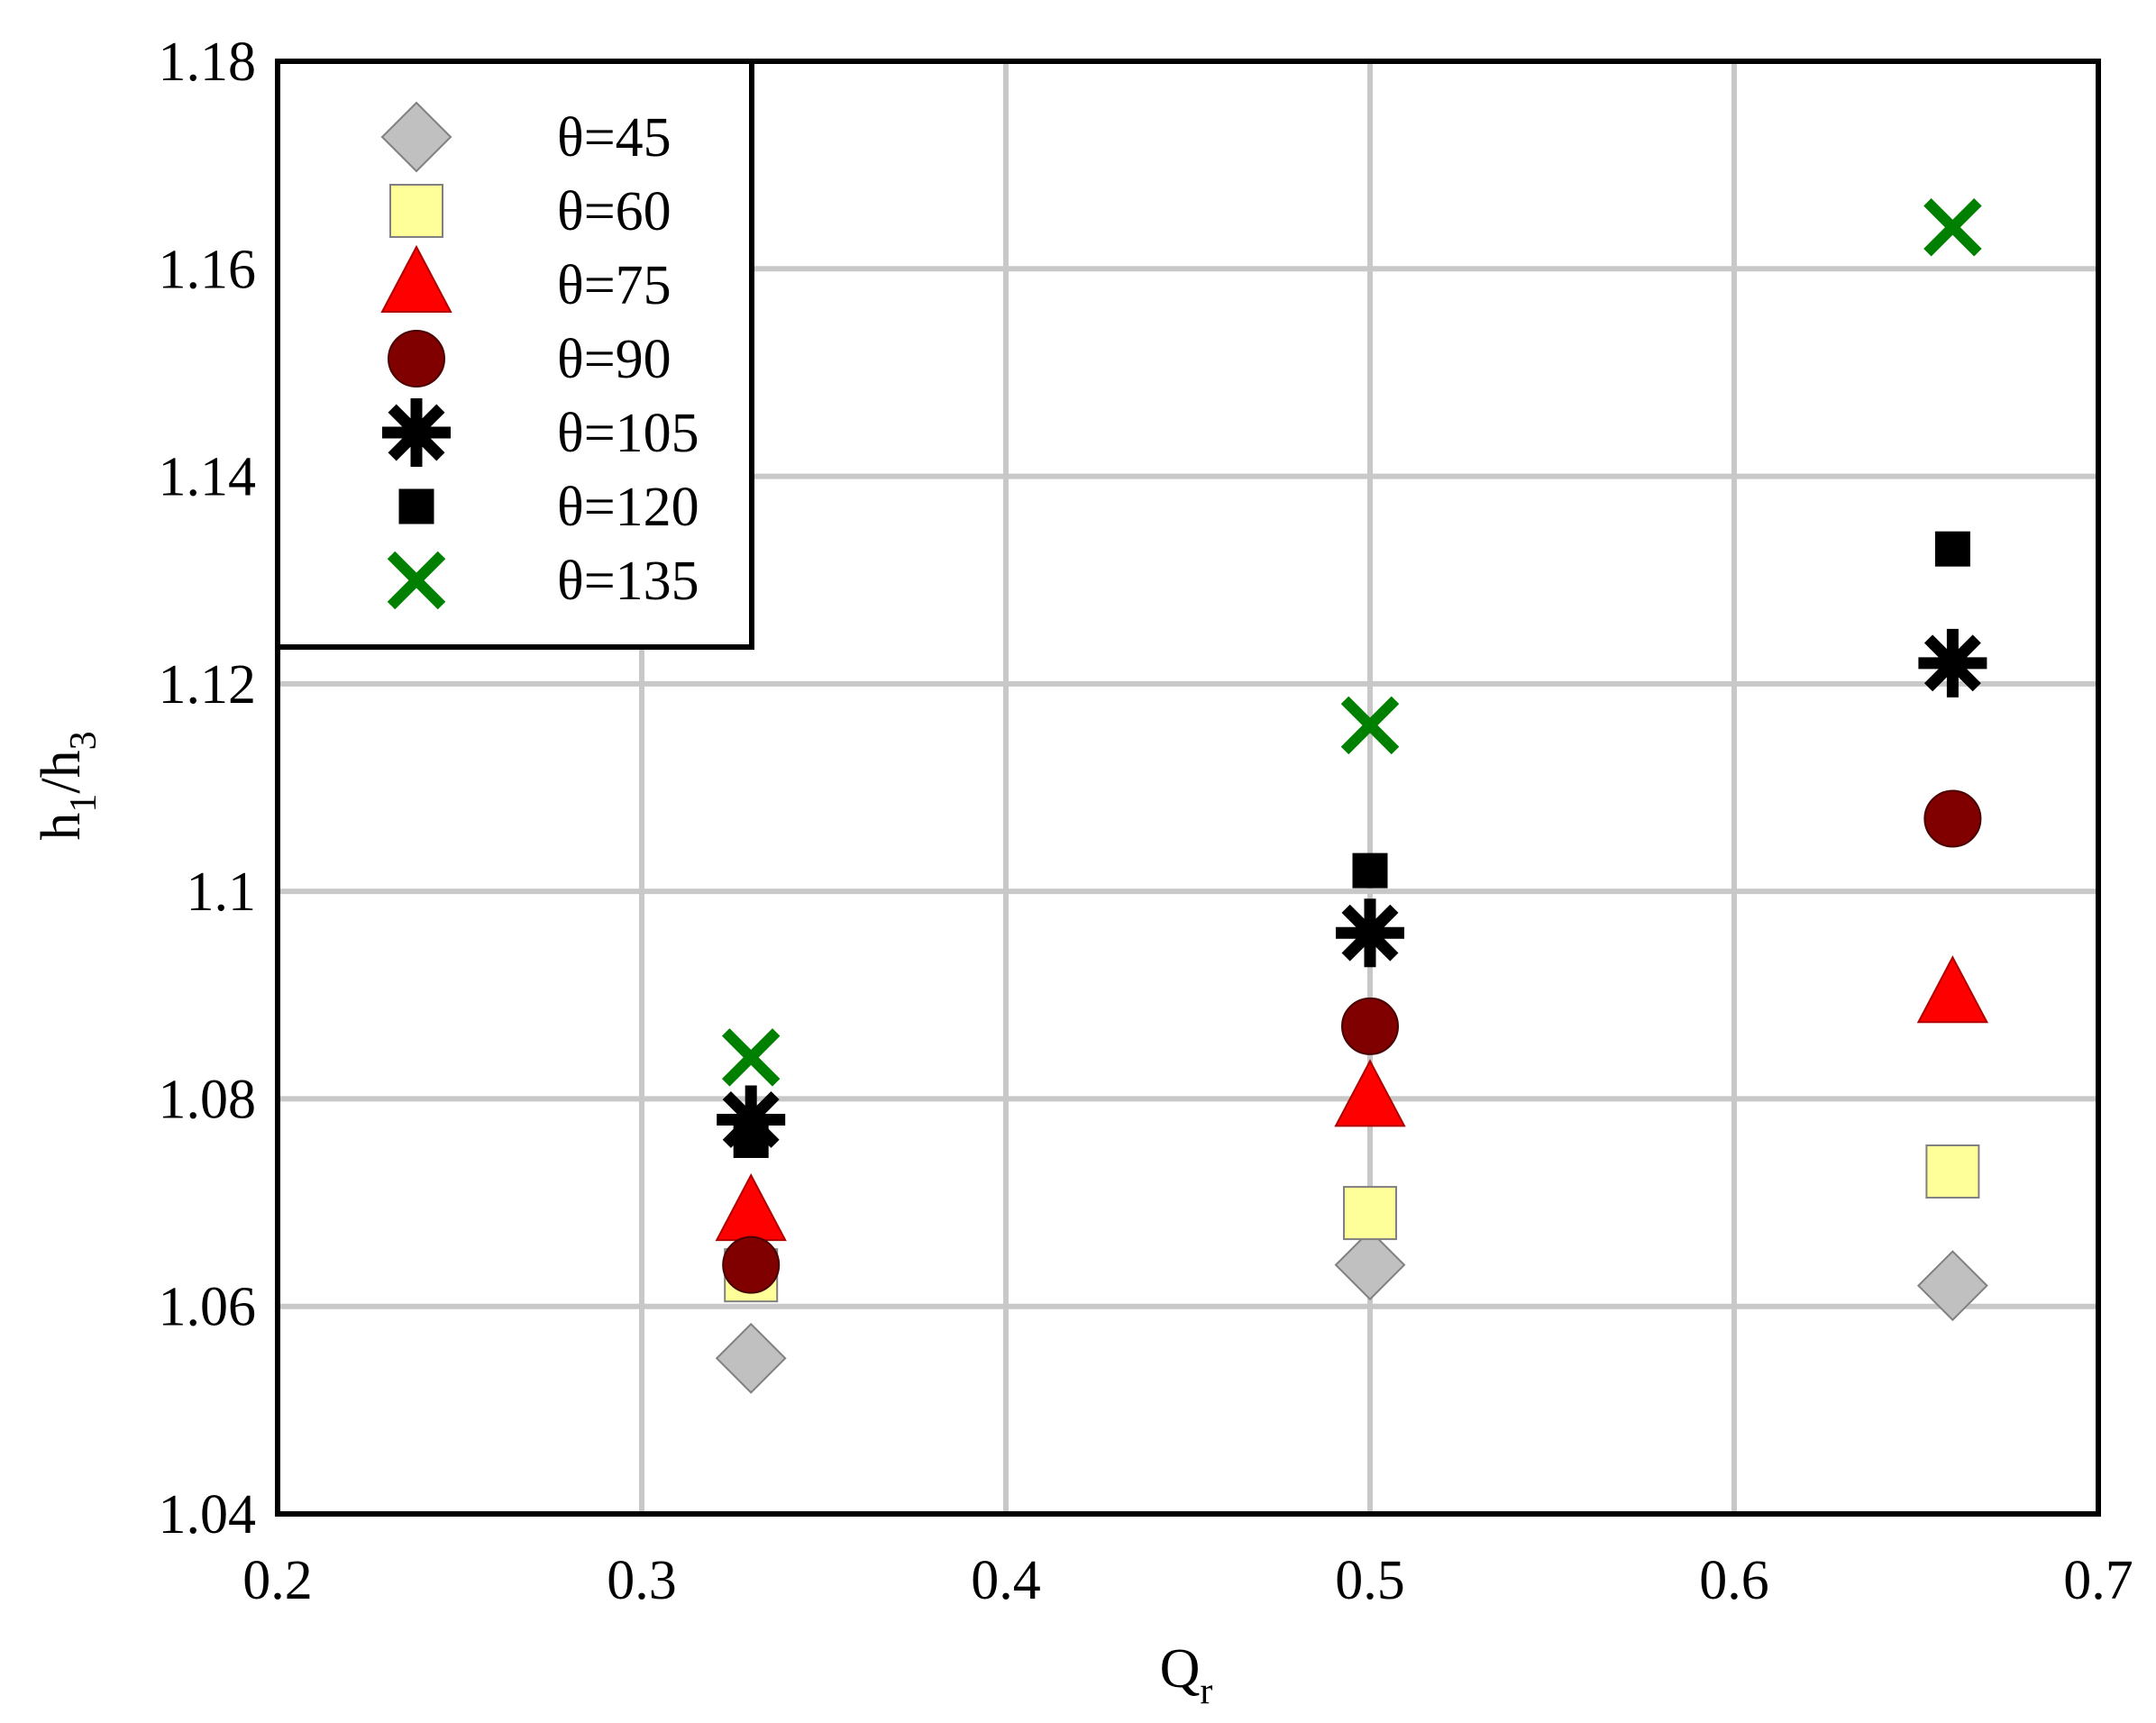  I want to click on y-axis-title-mid: /h, so click(61, 771).